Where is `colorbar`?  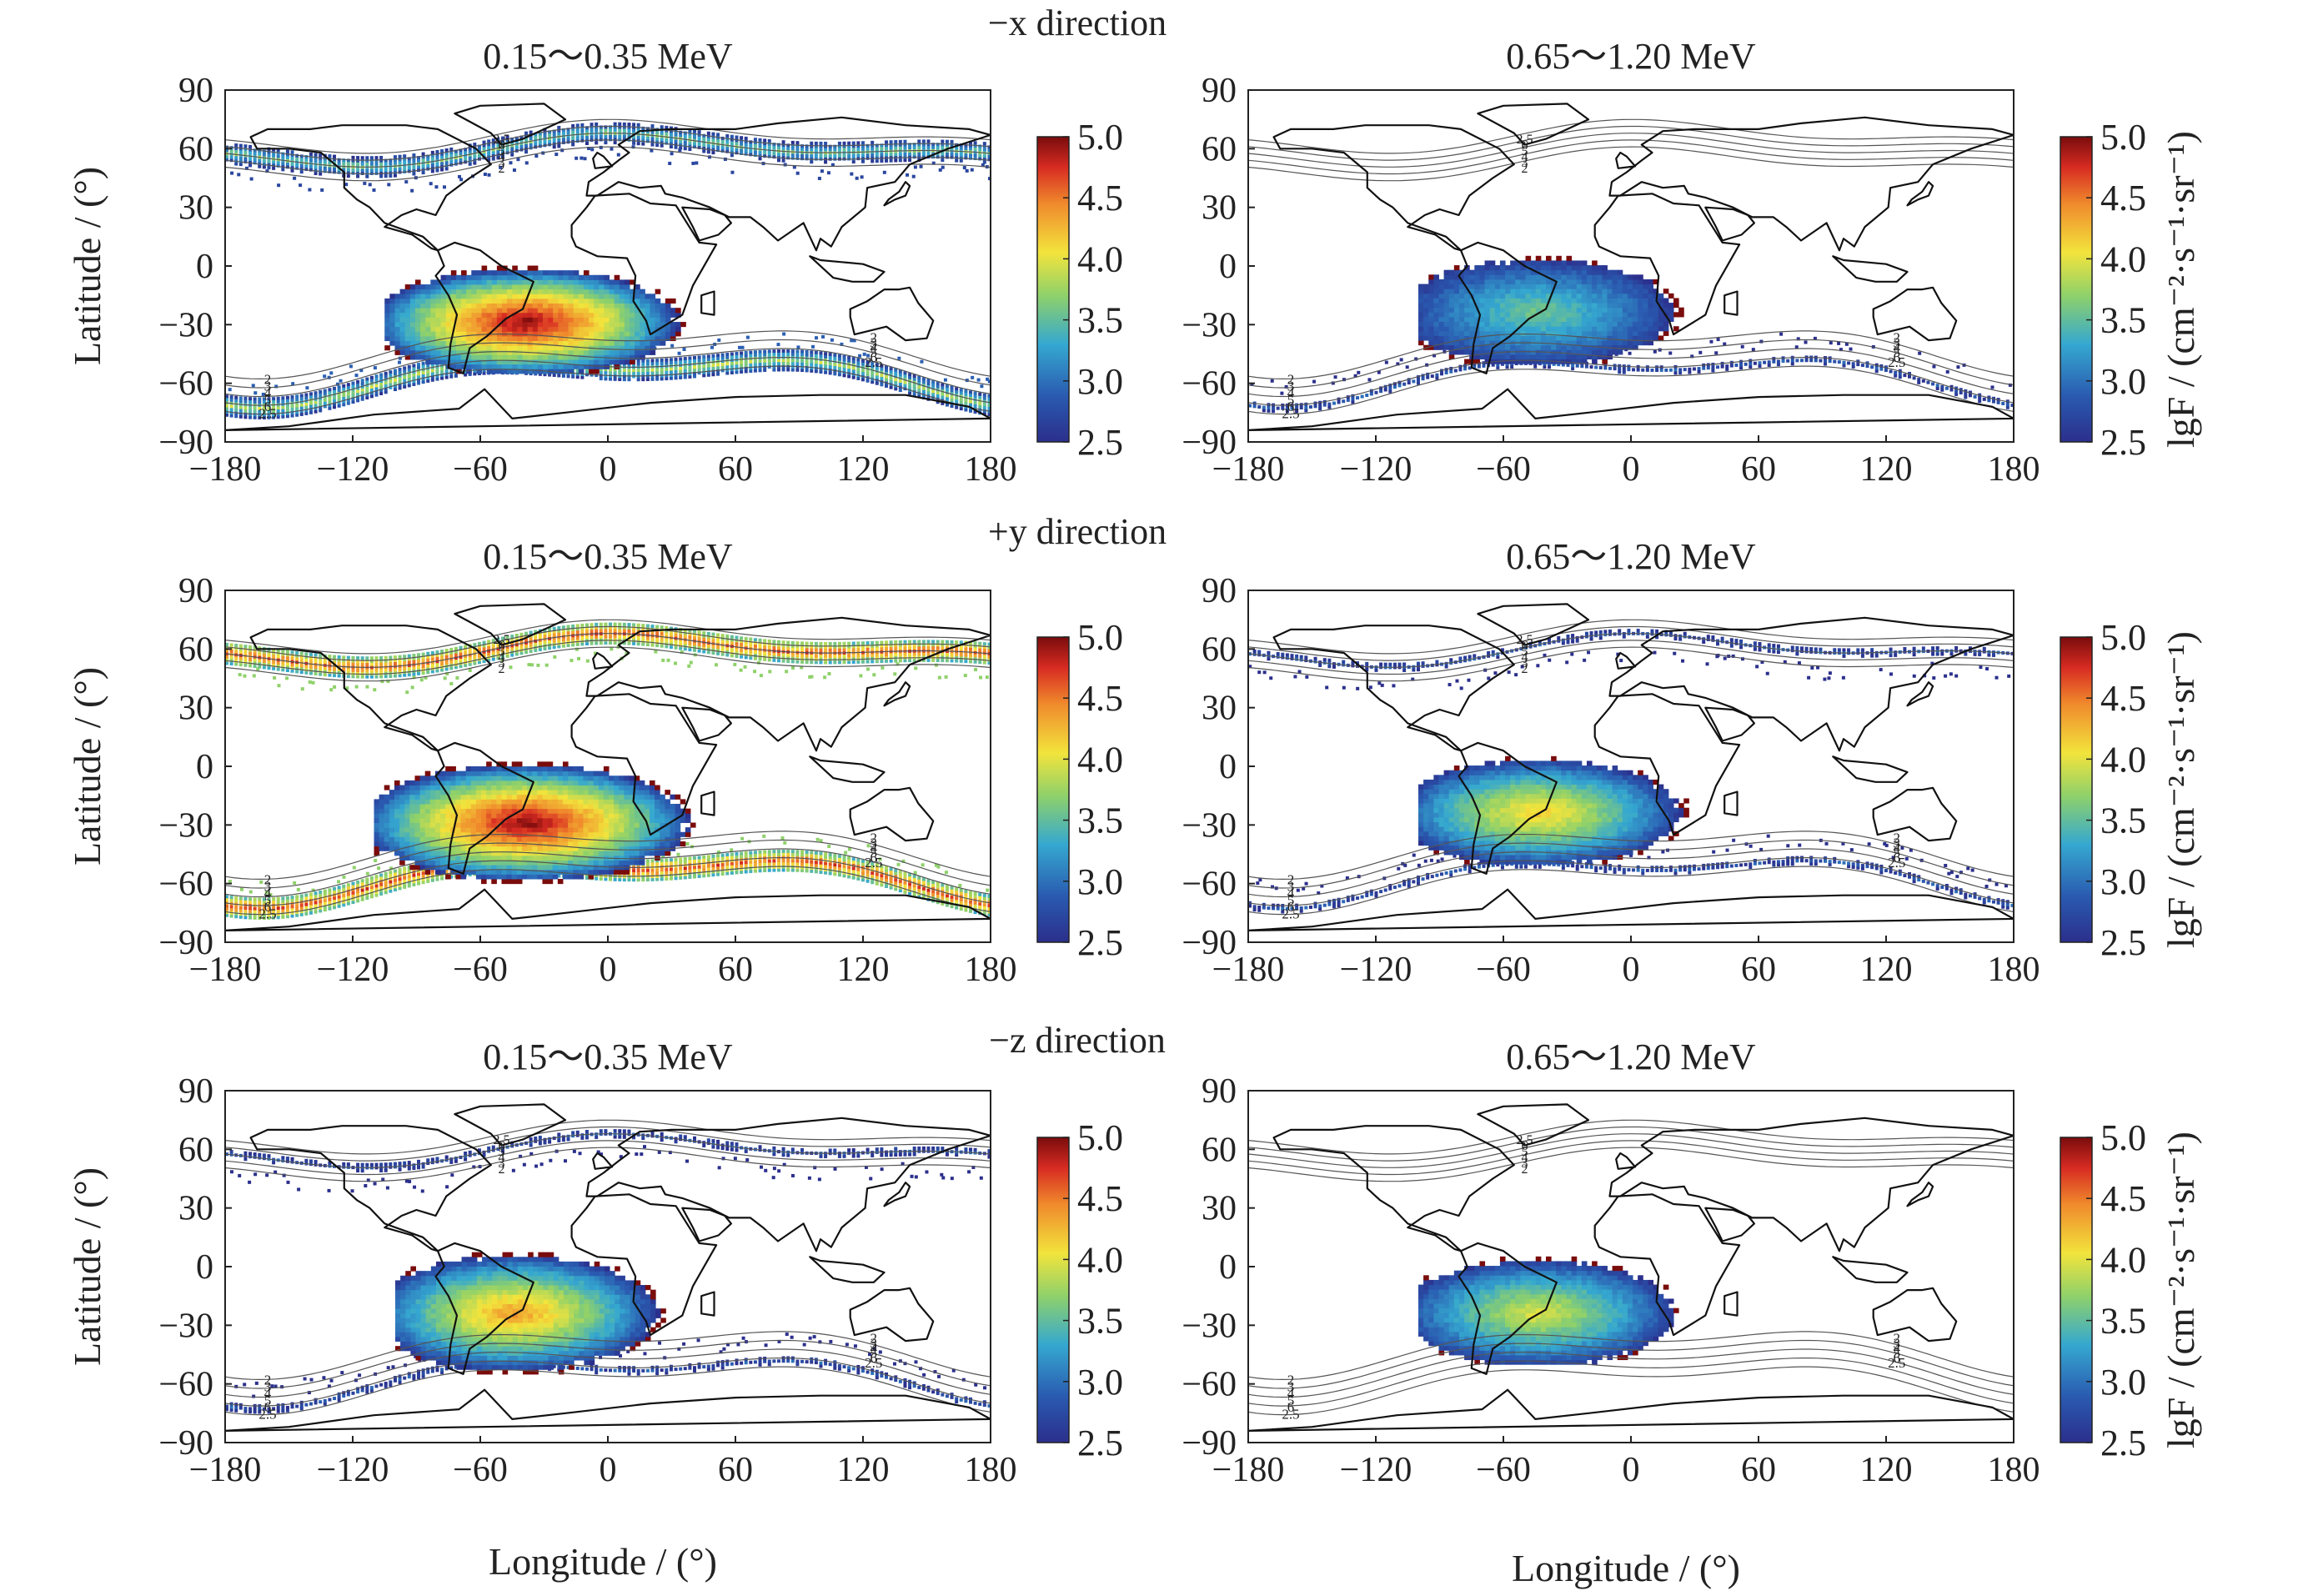
colorbar is located at coordinates (1053, 289).